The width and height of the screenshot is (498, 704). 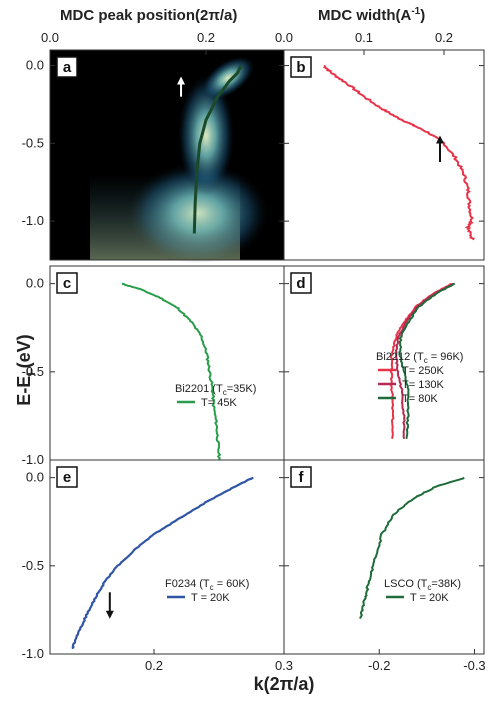 I want to click on panel-b-top-x-label-1: 0.1, so click(x=364, y=37).